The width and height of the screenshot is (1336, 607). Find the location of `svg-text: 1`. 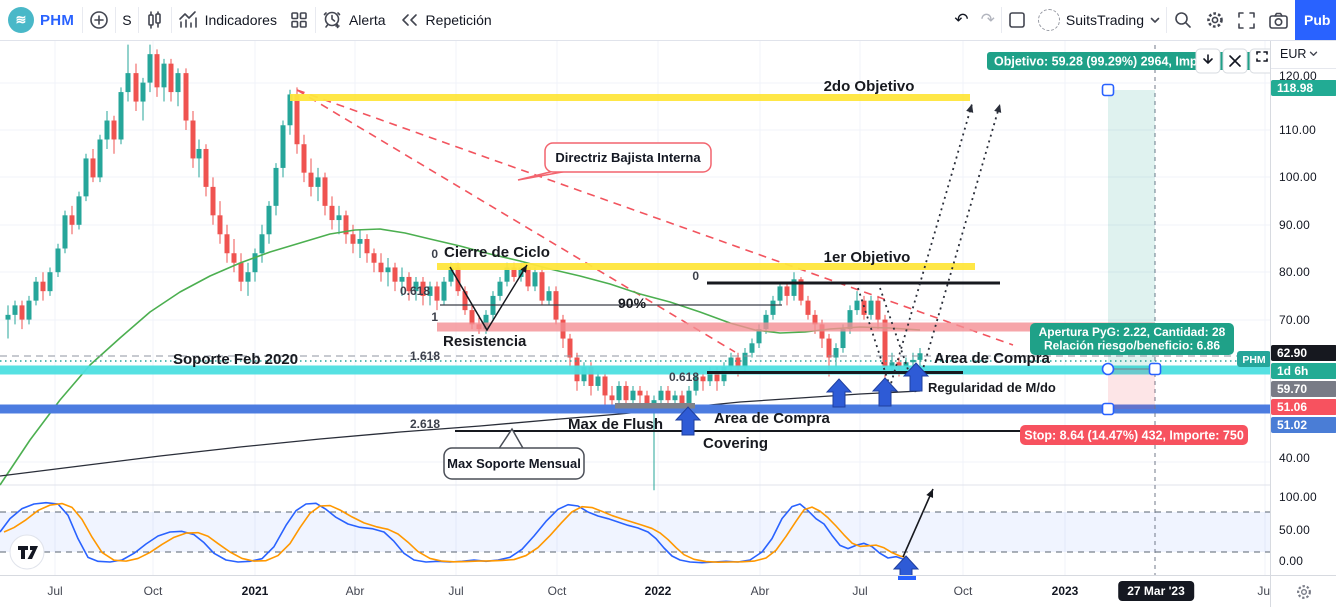

svg-text: 1 is located at coordinates (434, 317).